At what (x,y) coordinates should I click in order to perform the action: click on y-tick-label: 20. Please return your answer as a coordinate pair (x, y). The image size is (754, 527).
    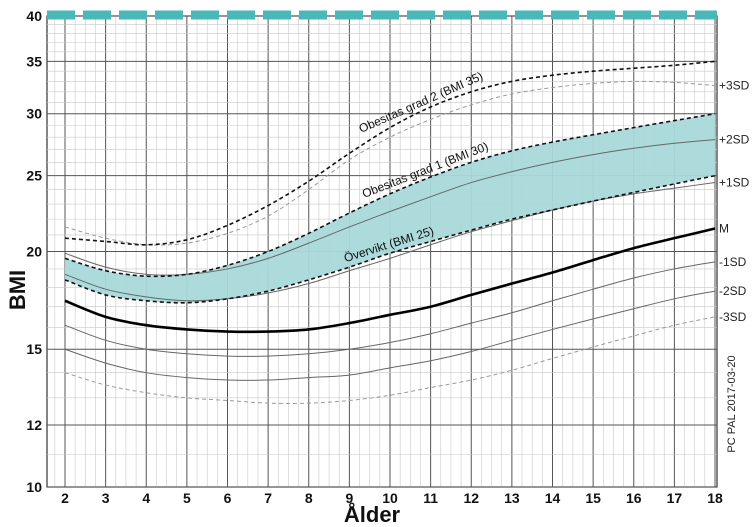
    Looking at the image, I should click on (34, 252).